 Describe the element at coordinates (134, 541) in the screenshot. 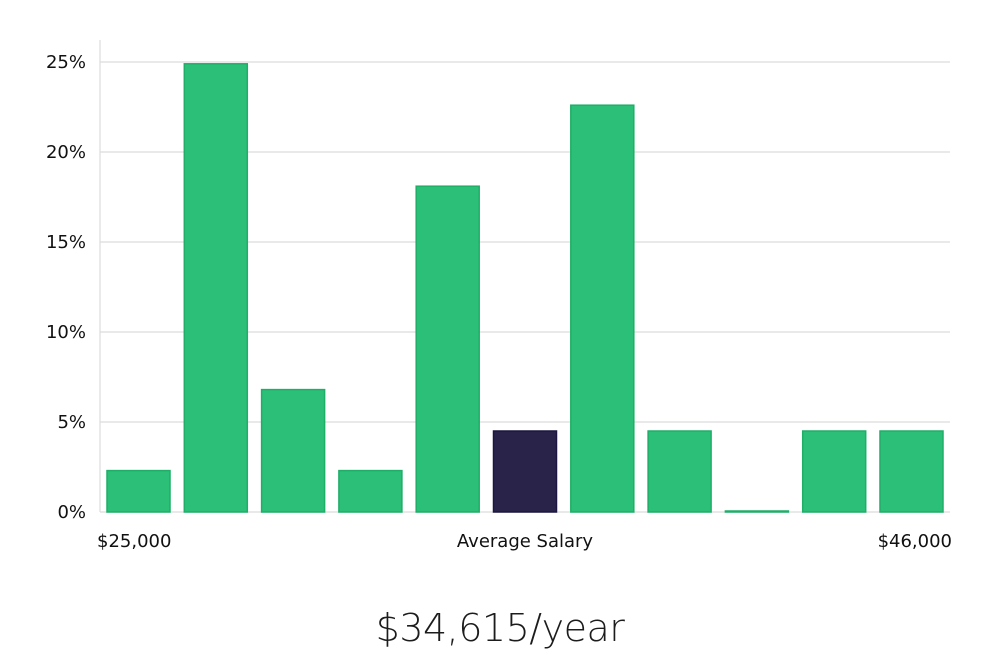

I see `x-start-label: $25,000` at that location.